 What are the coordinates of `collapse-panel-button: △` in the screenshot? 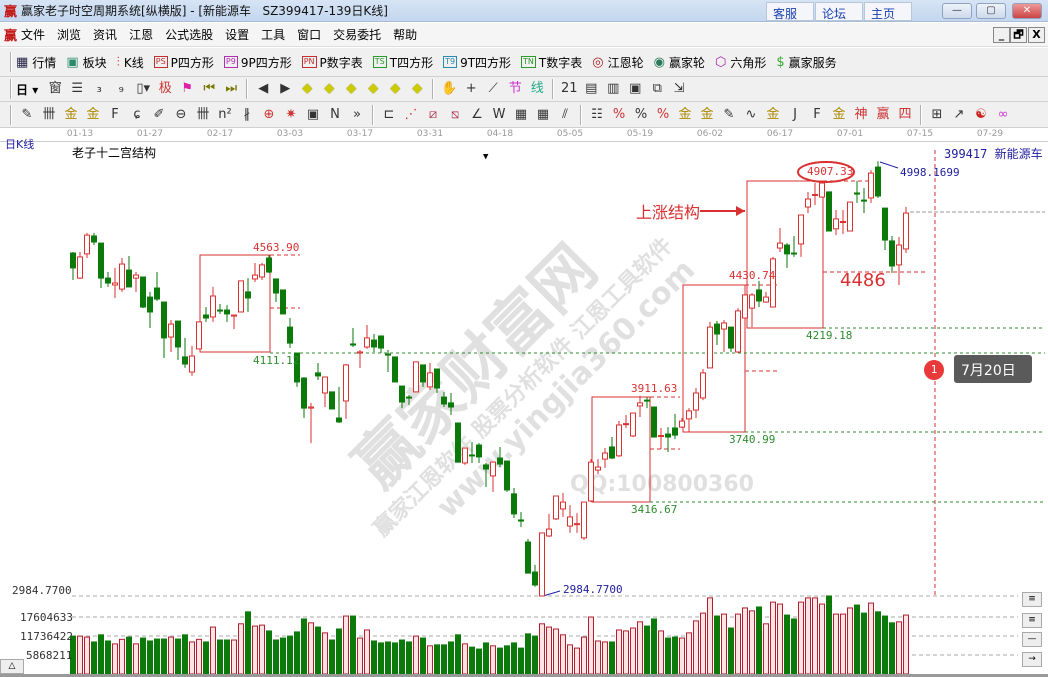 It's located at (12, 666).